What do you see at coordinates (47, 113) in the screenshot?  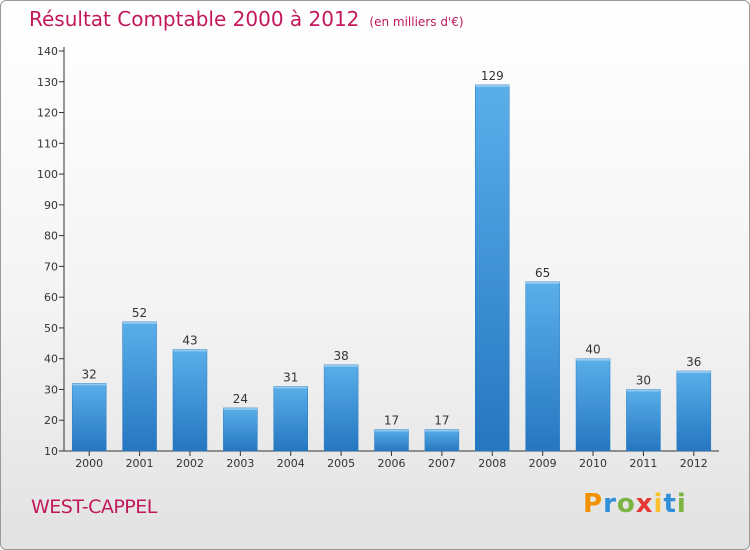 I see `y-tick-label: 120` at bounding box center [47, 113].